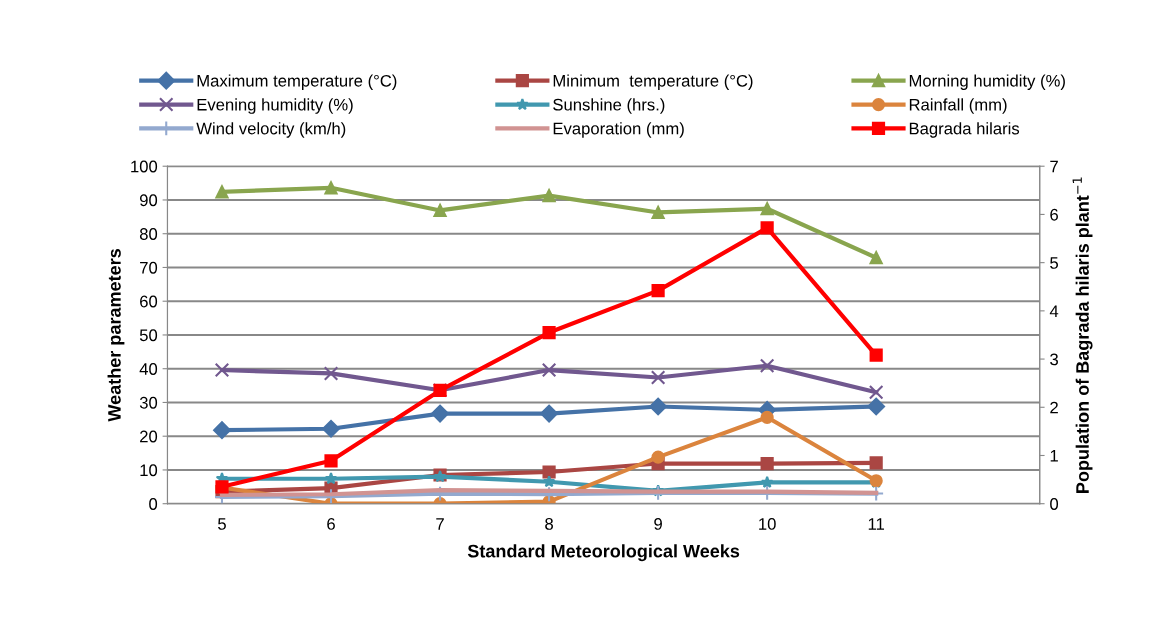  What do you see at coordinates (767, 524) in the screenshot?
I see `x-tick-label: 10` at bounding box center [767, 524].